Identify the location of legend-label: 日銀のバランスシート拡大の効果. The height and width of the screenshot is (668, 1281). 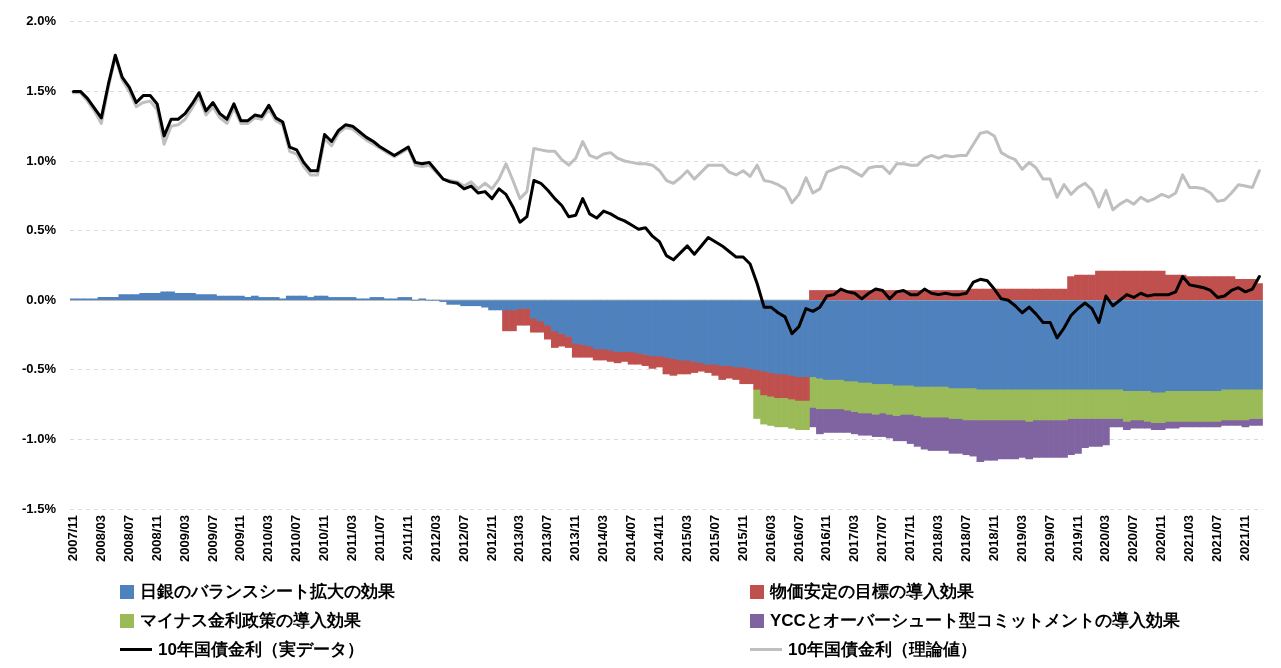
(267, 592).